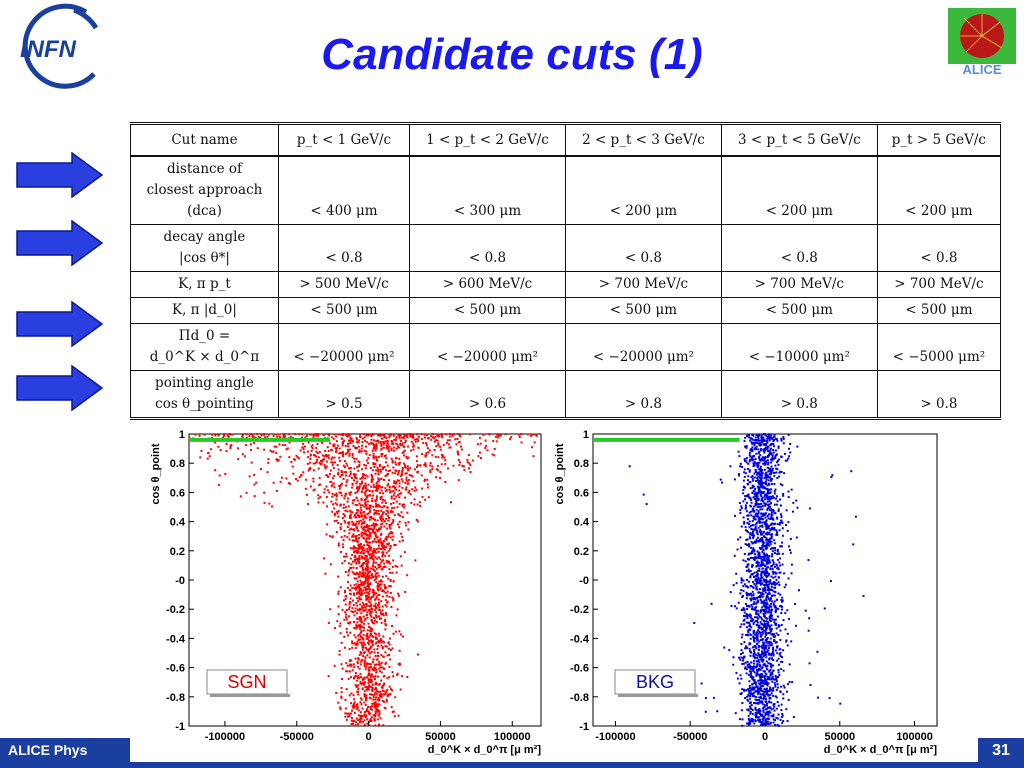 The width and height of the screenshot is (1024, 768). I want to click on cut-value-cell: < 200 μm, so click(939, 190).